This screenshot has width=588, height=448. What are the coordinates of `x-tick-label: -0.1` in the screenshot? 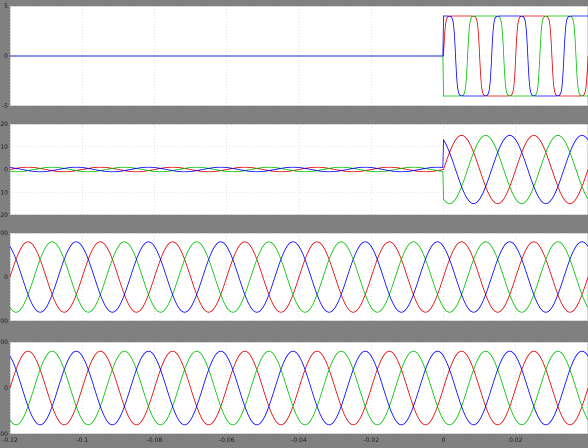 It's located at (82, 440).